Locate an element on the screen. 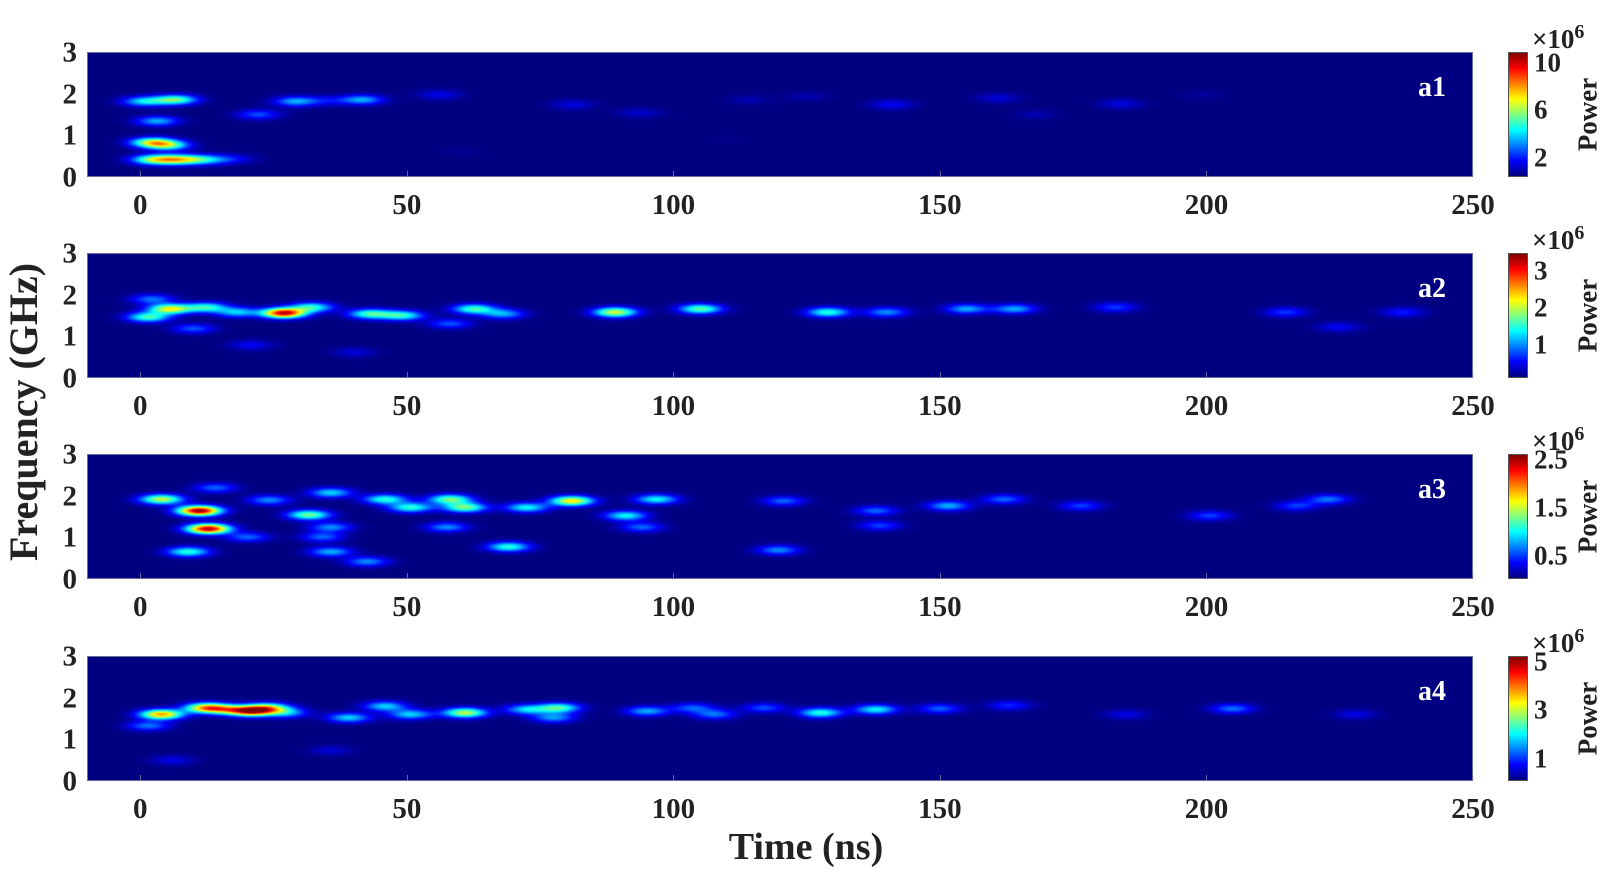 The height and width of the screenshot is (873, 1614). heatmap-plot-a2 is located at coordinates (780, 315).